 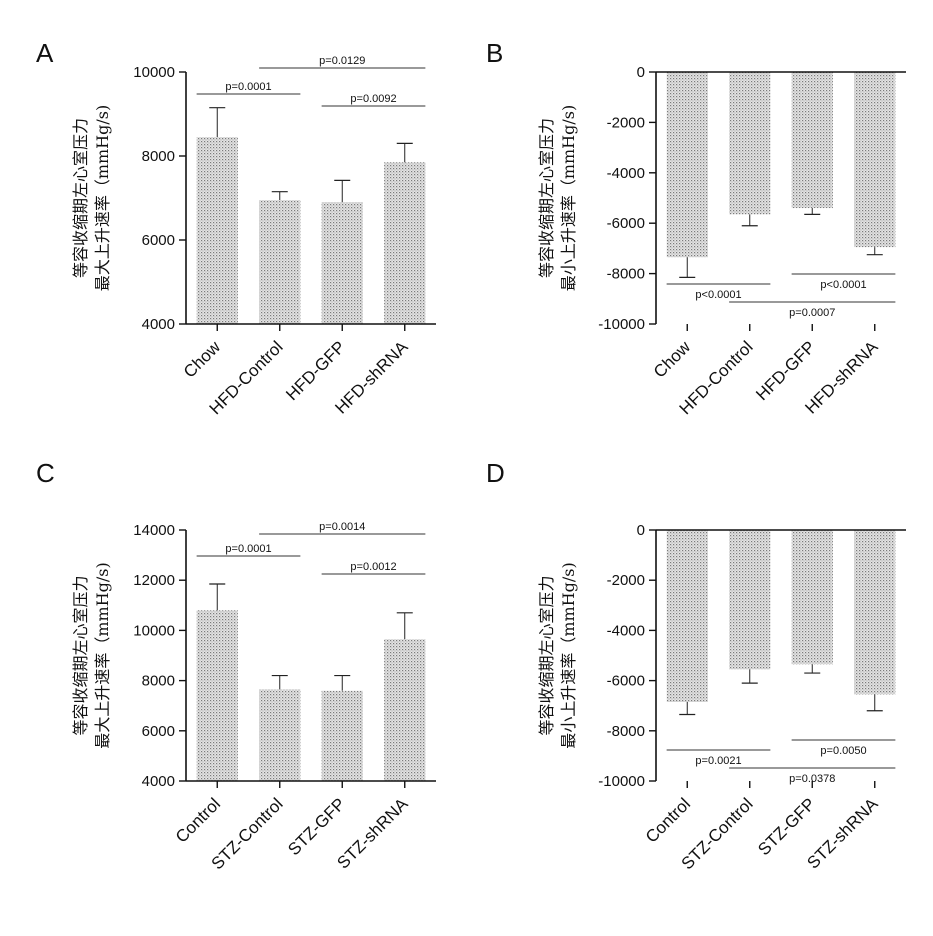 I want to click on p-value-label: p=0.0092, so click(x=373, y=99).